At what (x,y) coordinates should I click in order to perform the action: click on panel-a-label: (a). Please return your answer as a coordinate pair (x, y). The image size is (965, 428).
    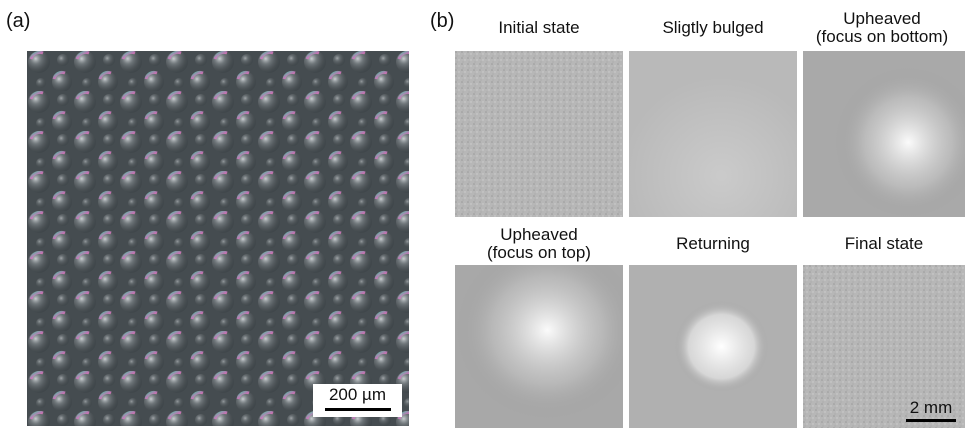
    Looking at the image, I should click on (18, 21).